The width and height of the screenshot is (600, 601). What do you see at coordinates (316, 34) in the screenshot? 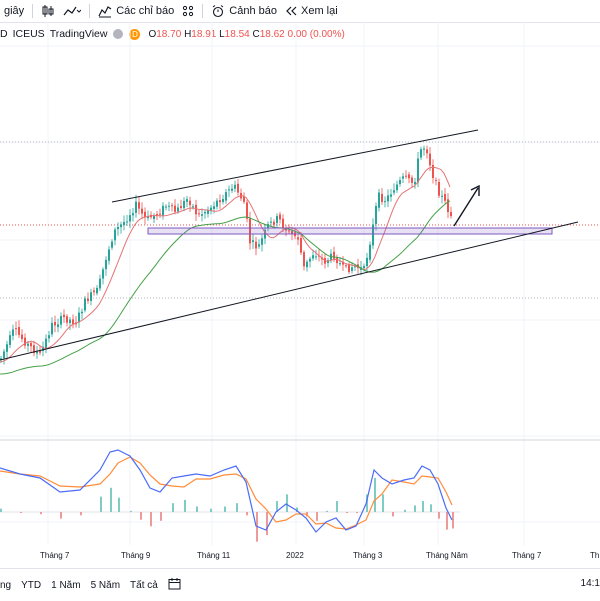
I see `change-value: 0.00 (0.00%)` at bounding box center [316, 34].